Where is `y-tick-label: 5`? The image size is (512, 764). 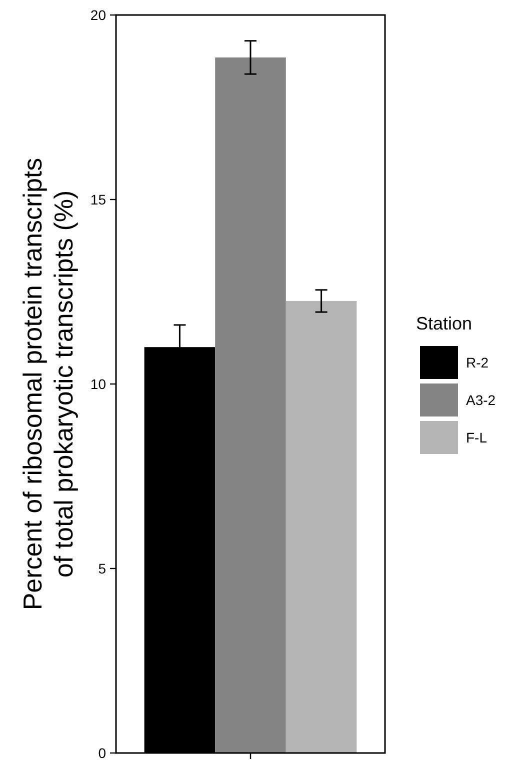
y-tick-label: 5 is located at coordinates (102, 568).